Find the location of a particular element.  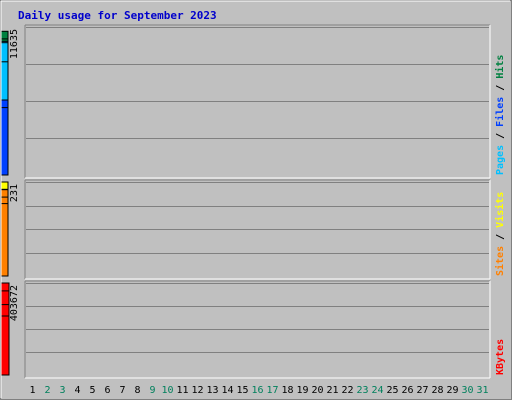

day-label-6: 6 is located at coordinates (107, 390).